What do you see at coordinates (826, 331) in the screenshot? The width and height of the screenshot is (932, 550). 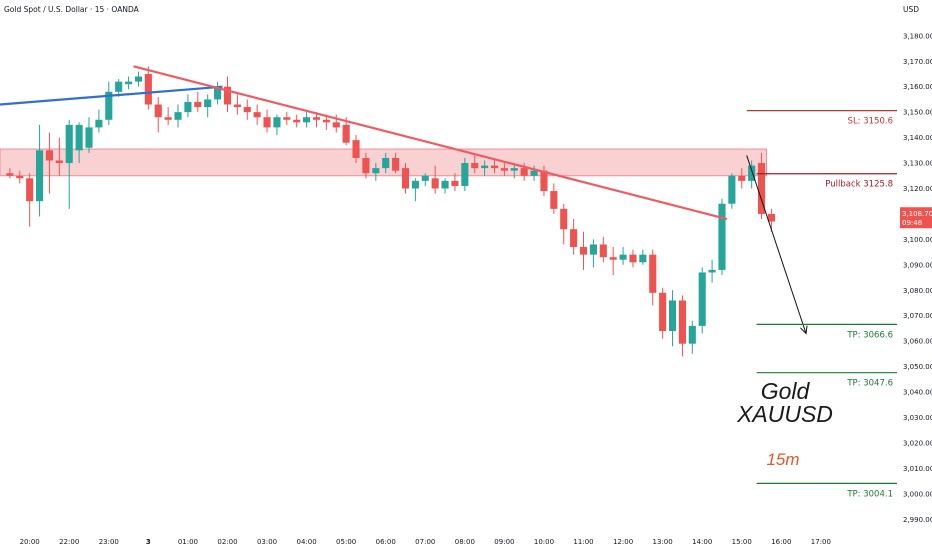 I see `level-tp: TP: 3066.6` at bounding box center [826, 331].